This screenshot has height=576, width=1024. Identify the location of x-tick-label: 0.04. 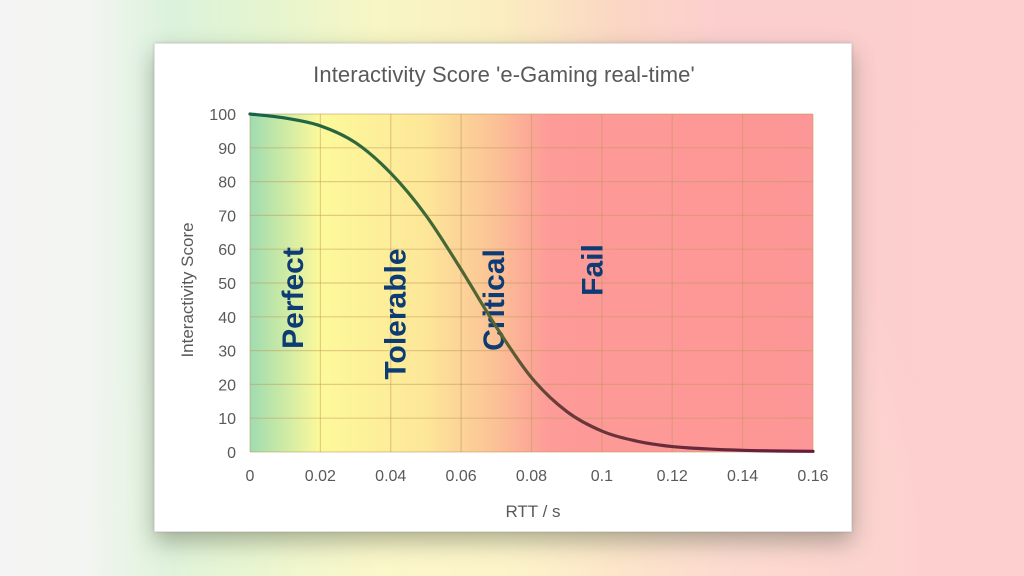
(390, 476).